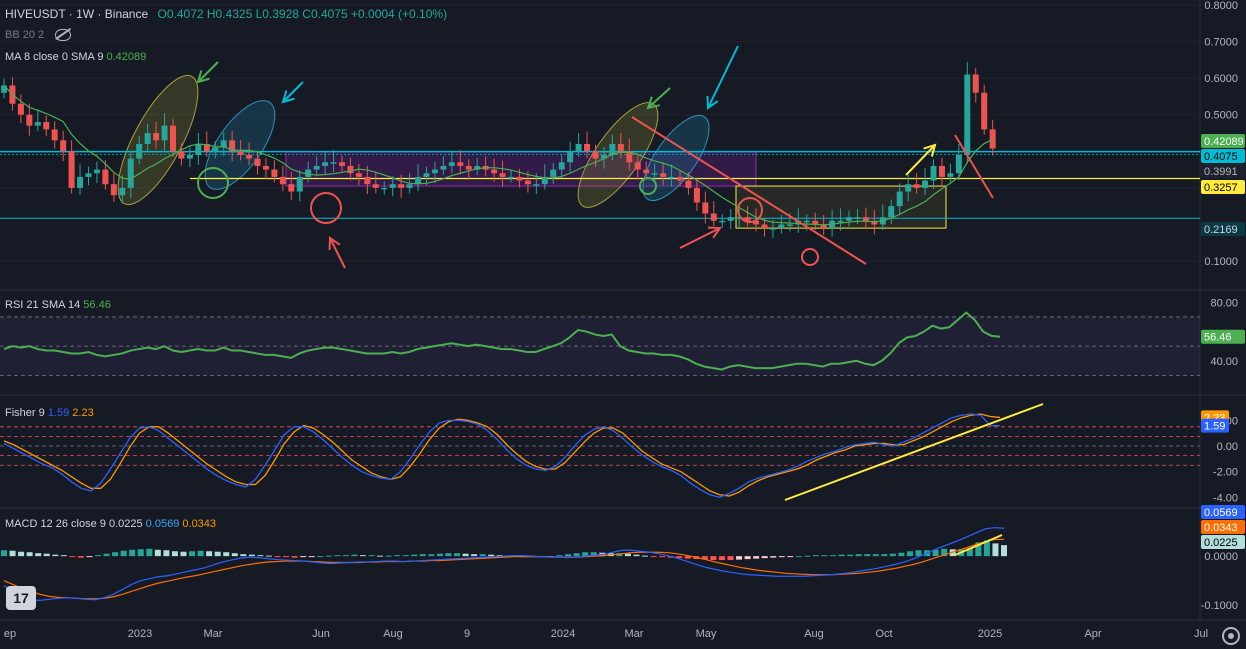  I want to click on ma-legend: MA 8 close 0 SMA 9 0.42089, so click(75, 57).